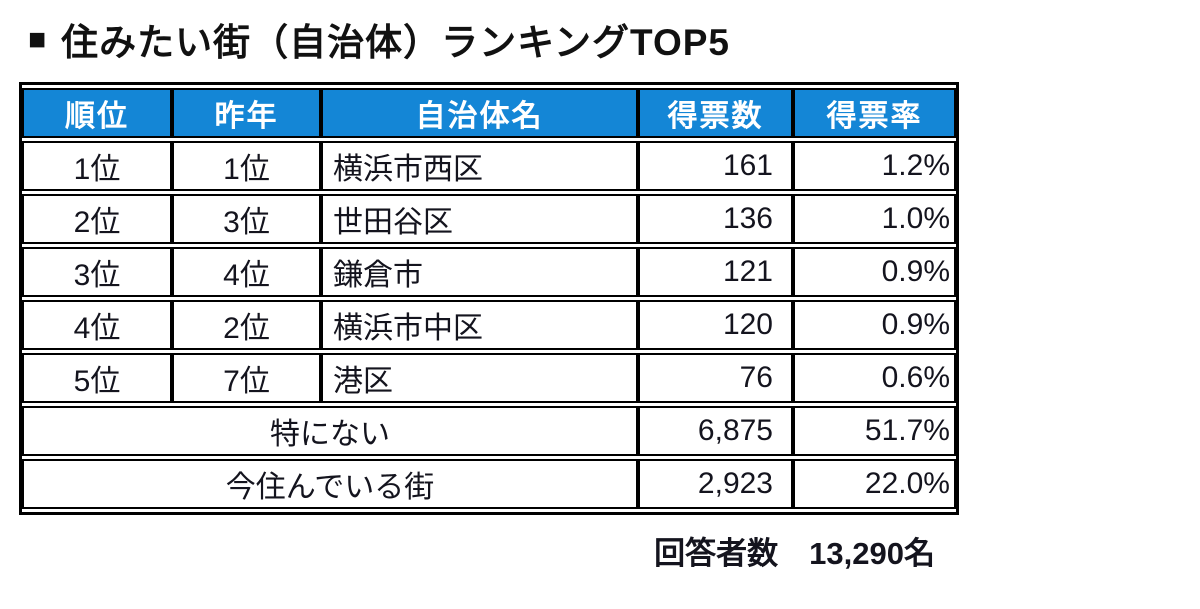 The image size is (1200, 609). Describe the element at coordinates (479, 219) in the screenshot. I see `municipality-cell: 世田谷区` at that location.